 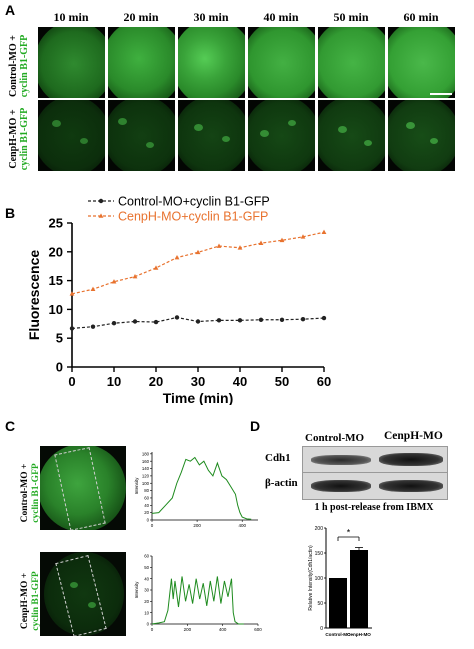 I want to click on y-tick-label: 180, so click(x=146, y=453).